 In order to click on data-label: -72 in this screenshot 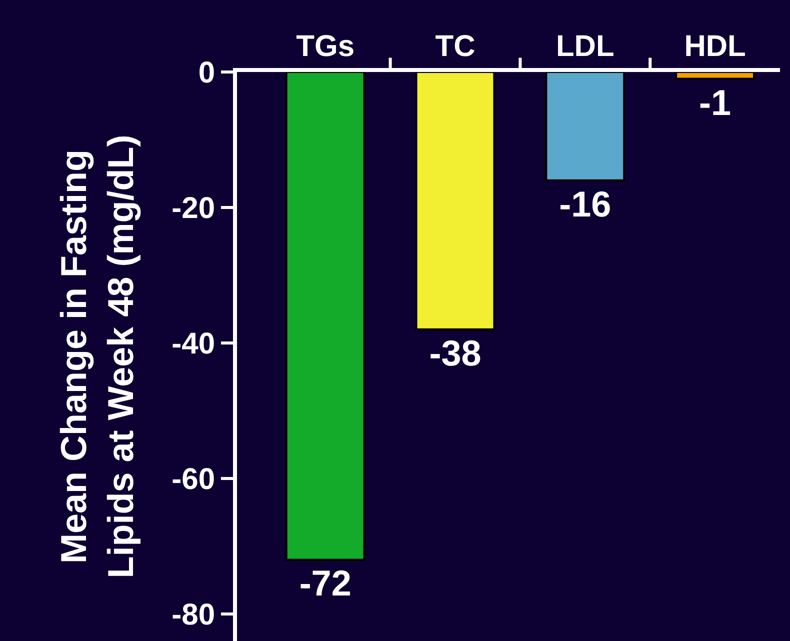, I will do `click(325, 583)`.